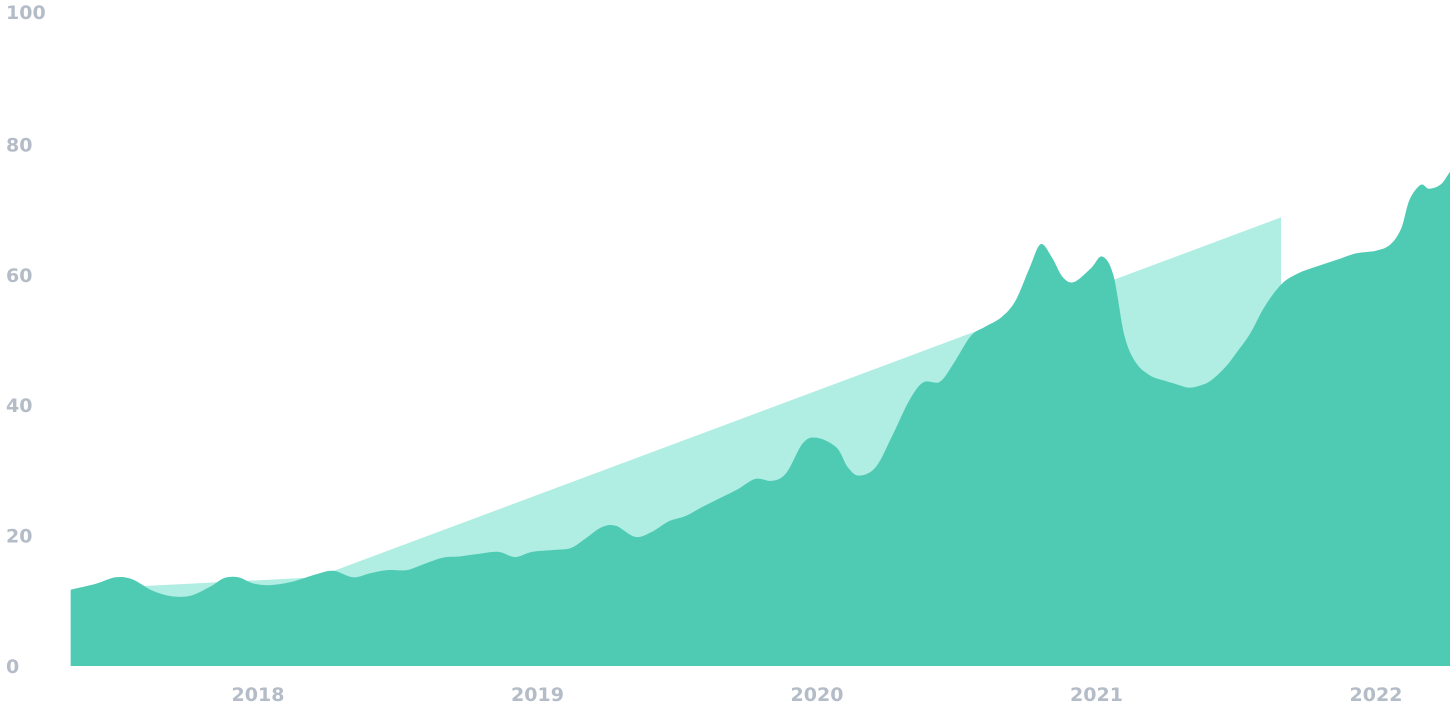  Describe the element at coordinates (26, 340) in the screenshot. I see `y-axis: 0 20 40 60 80 100` at that location.